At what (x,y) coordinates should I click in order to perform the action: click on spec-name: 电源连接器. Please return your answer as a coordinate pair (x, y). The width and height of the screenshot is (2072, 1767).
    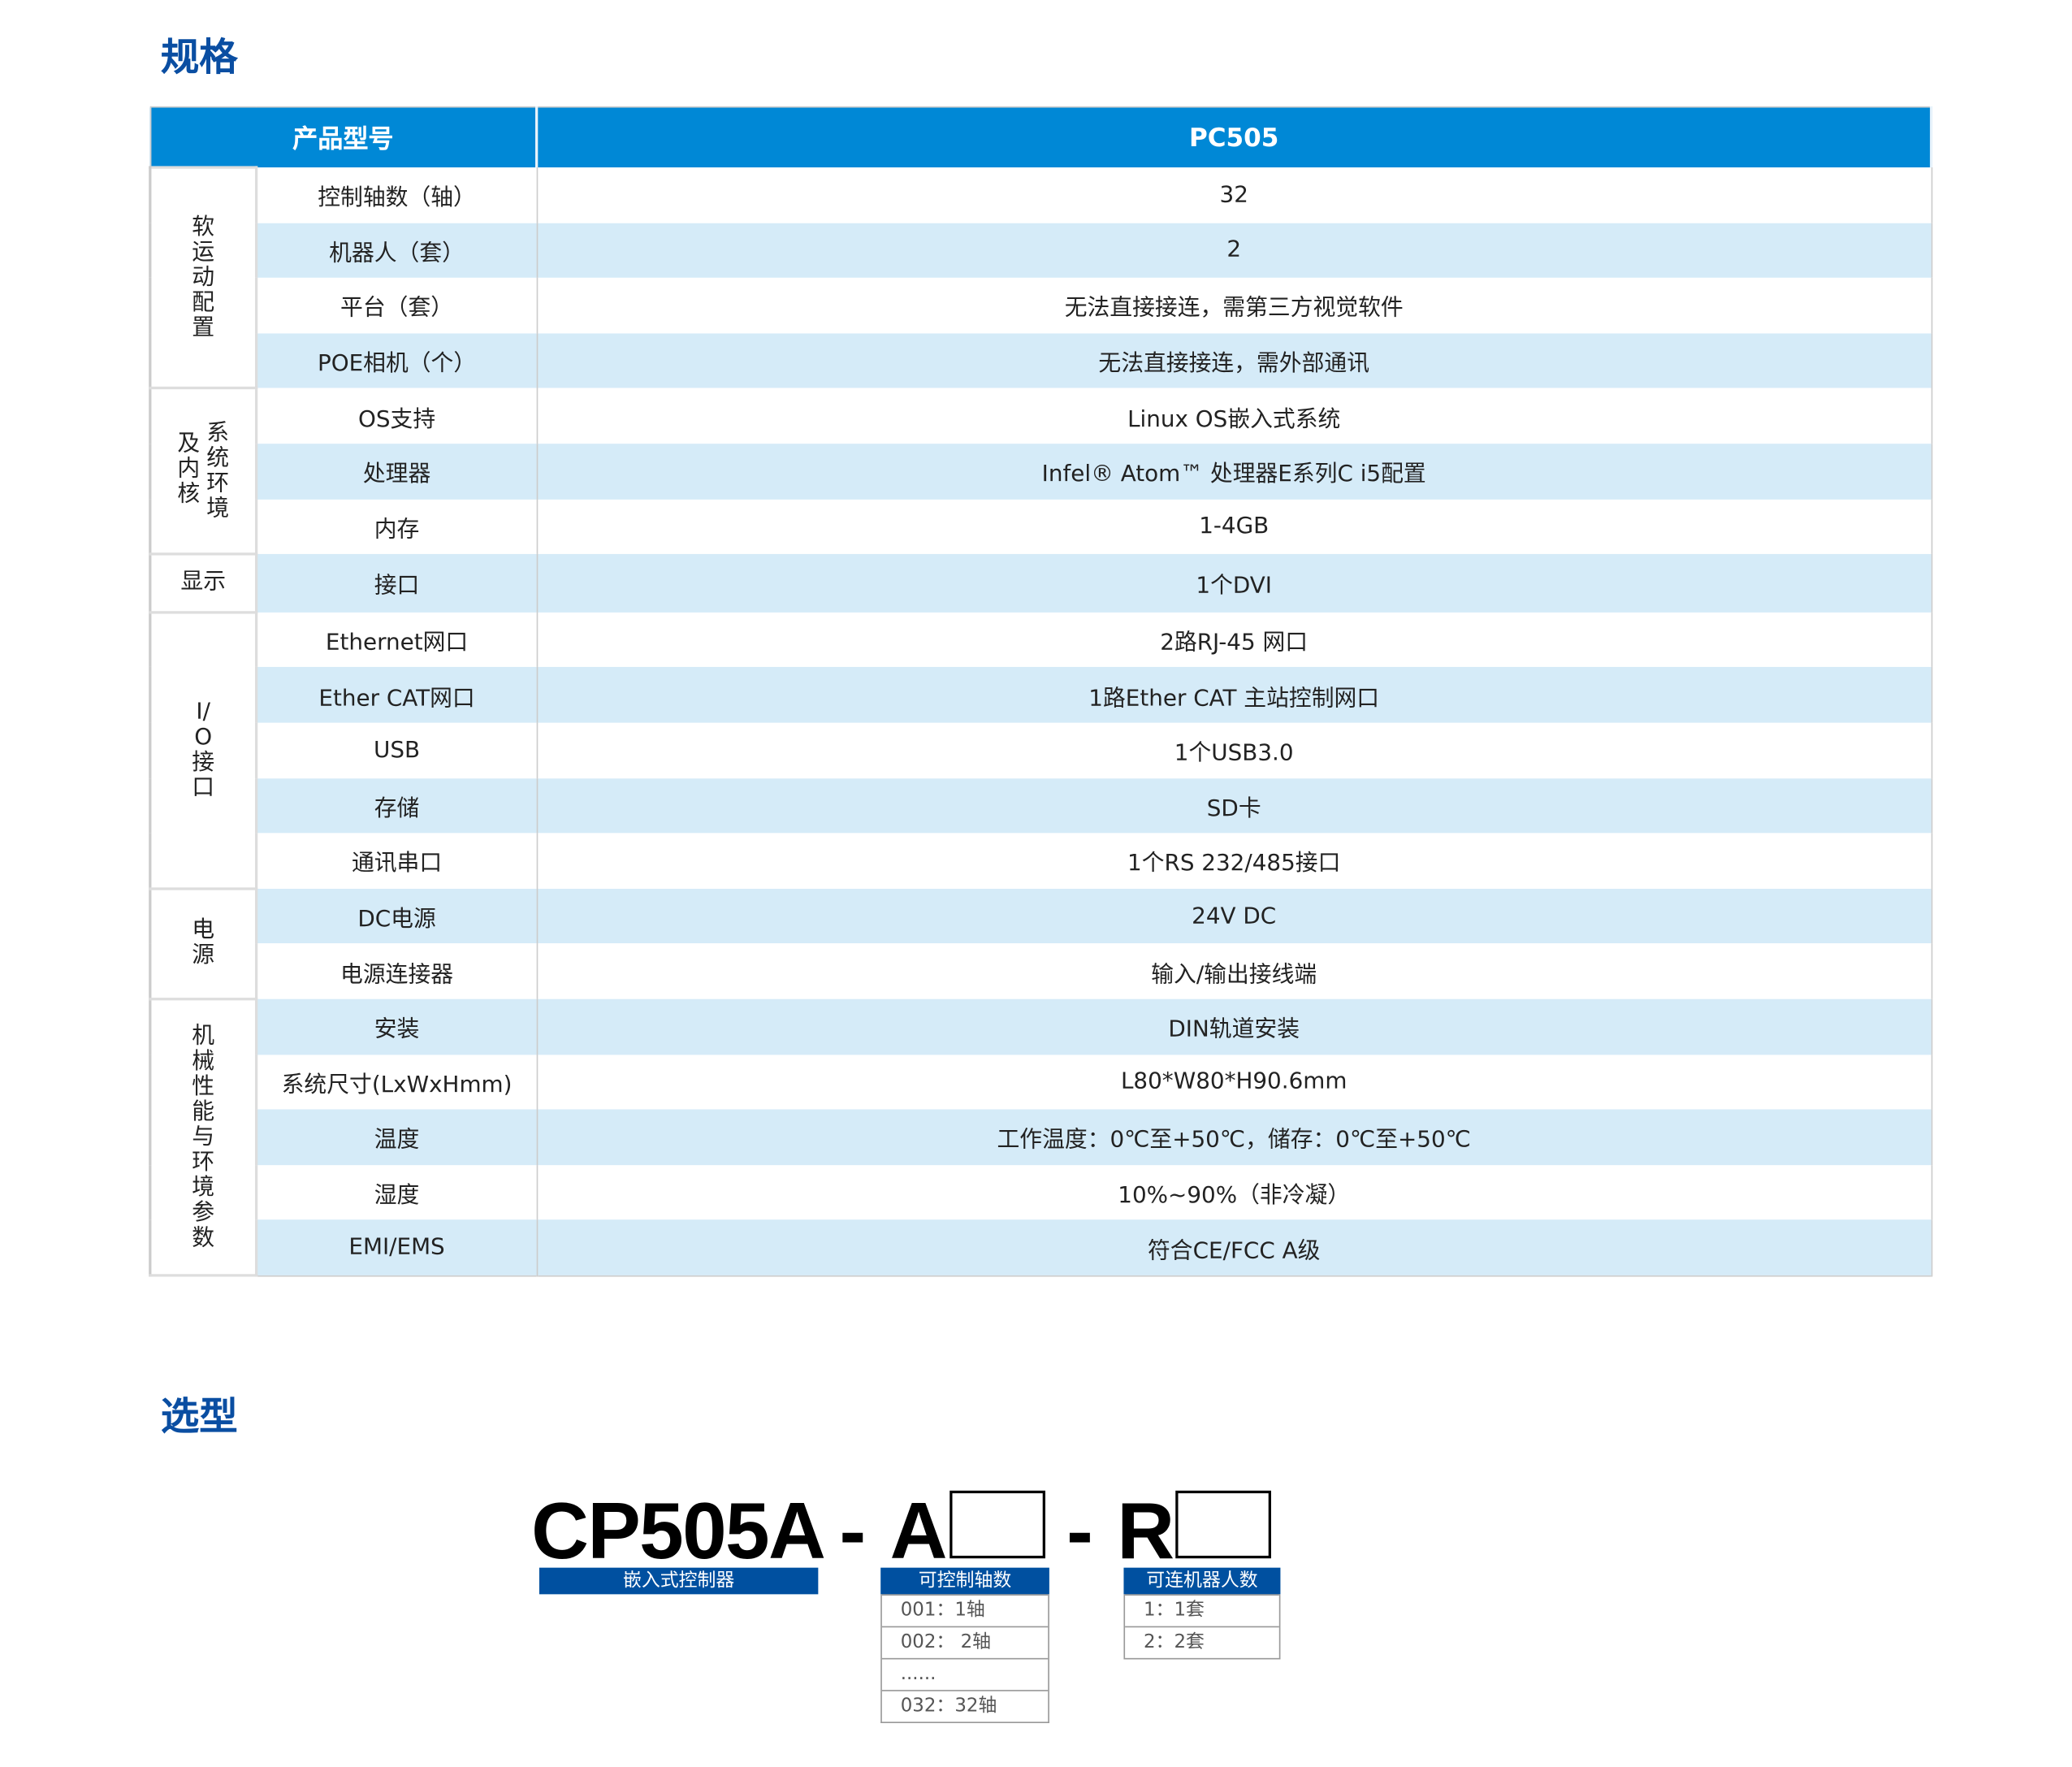
    Looking at the image, I should click on (397, 971).